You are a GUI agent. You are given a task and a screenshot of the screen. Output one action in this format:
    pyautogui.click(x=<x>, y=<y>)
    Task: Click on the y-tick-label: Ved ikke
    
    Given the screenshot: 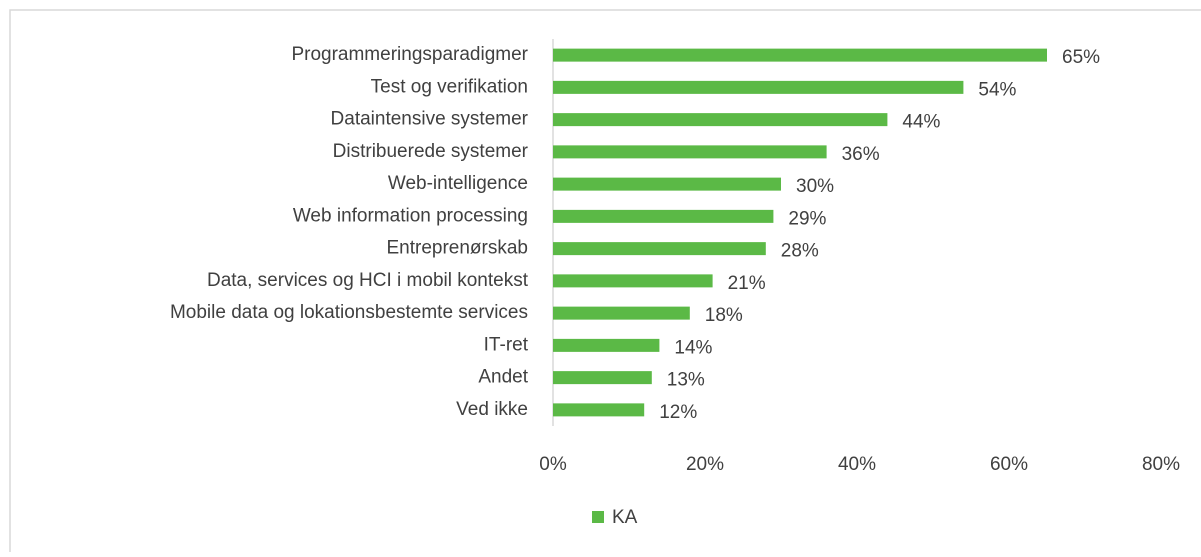 What is the action you would take?
    pyautogui.click(x=492, y=409)
    